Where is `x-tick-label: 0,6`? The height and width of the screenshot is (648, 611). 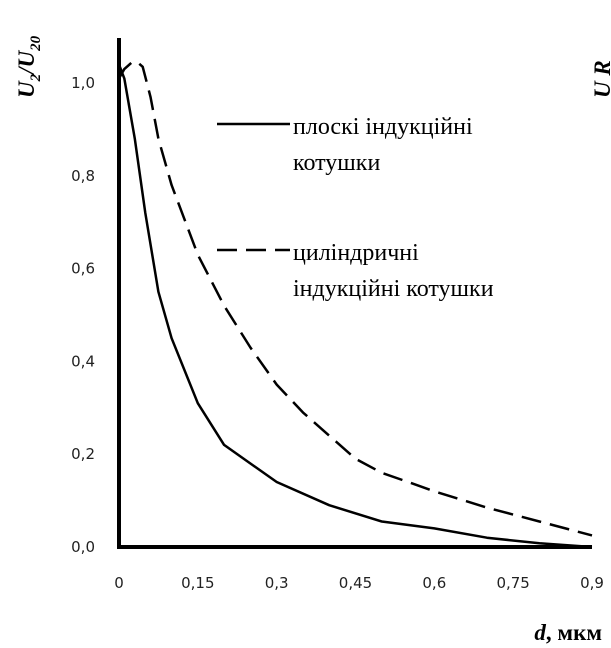 x-tick-label: 0,6 is located at coordinates (434, 583).